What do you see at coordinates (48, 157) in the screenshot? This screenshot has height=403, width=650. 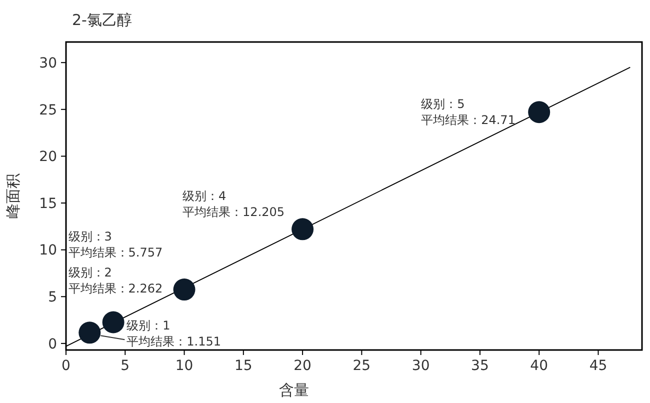 I see `y-tick-label: 20` at bounding box center [48, 157].